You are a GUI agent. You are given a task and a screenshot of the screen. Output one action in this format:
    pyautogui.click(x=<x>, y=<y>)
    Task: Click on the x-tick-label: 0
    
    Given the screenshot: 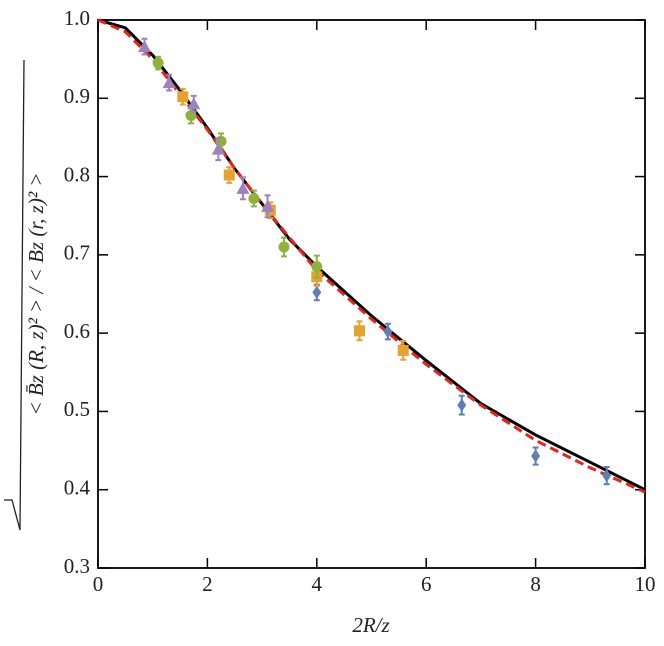 What is the action you would take?
    pyautogui.click(x=98, y=584)
    